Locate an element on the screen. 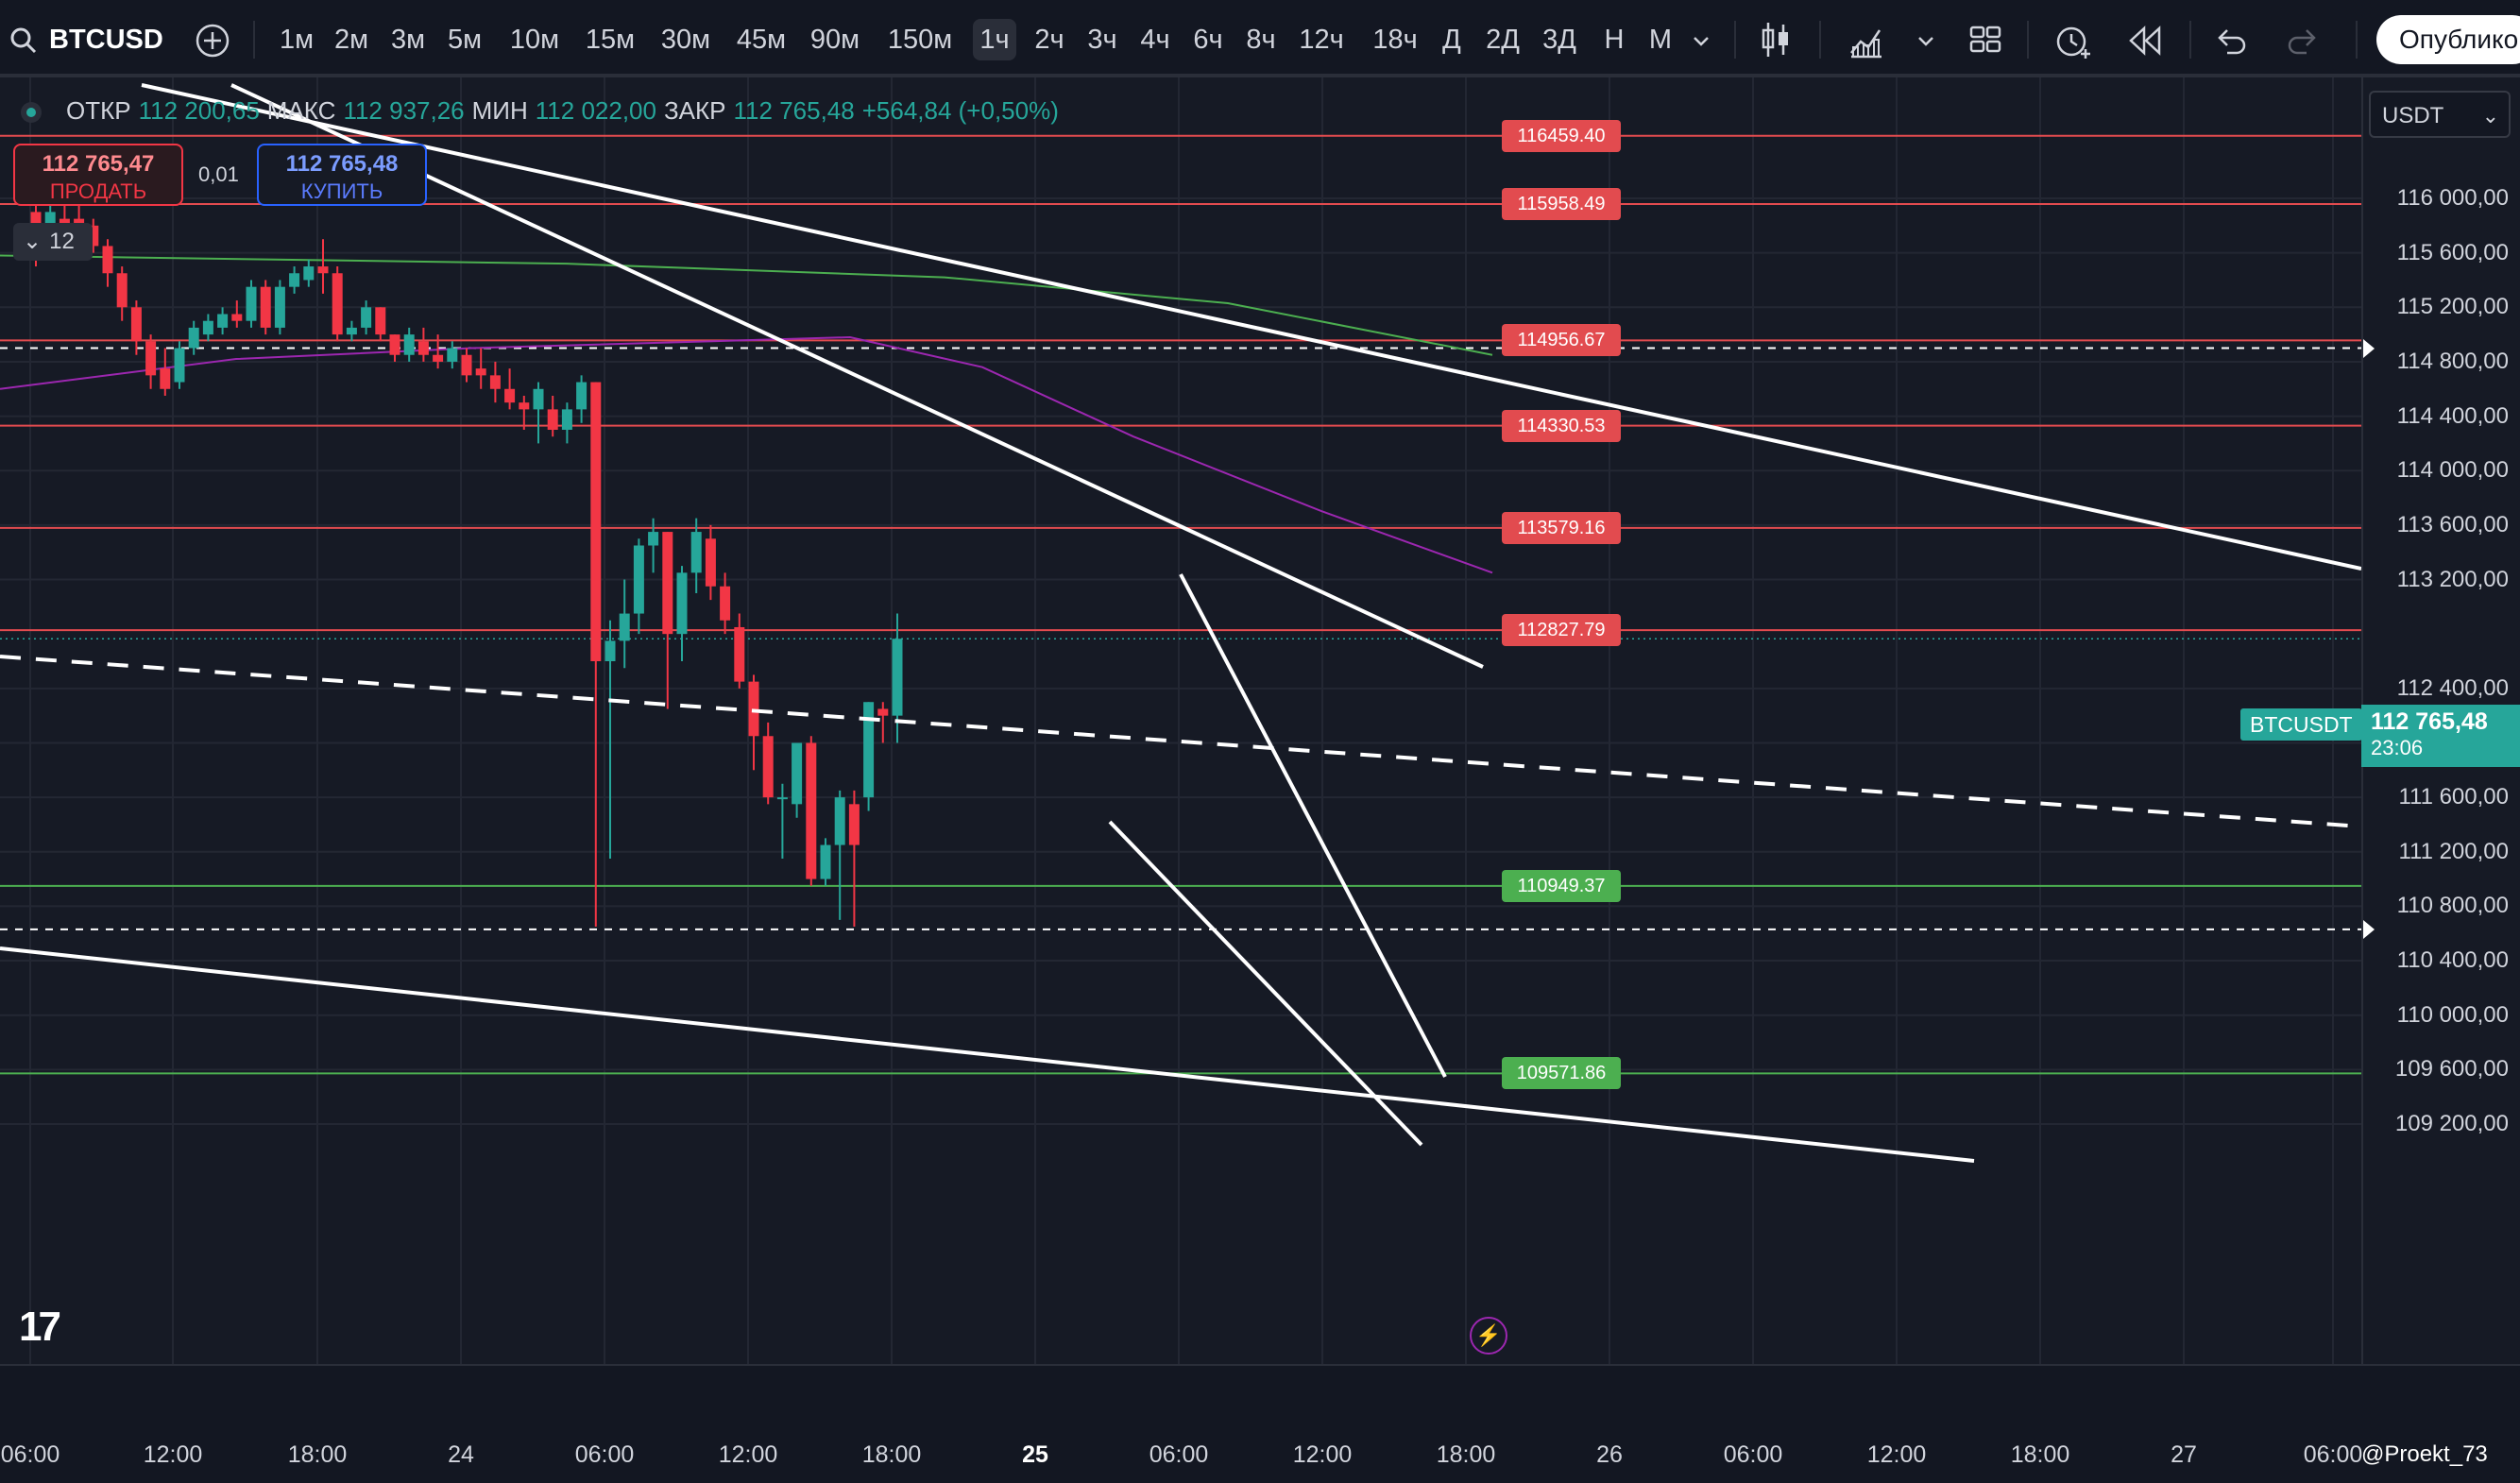 Image resolution: width=2520 pixels, height=1483 pixels. interval-17: 18ч is located at coordinates (1395, 40).